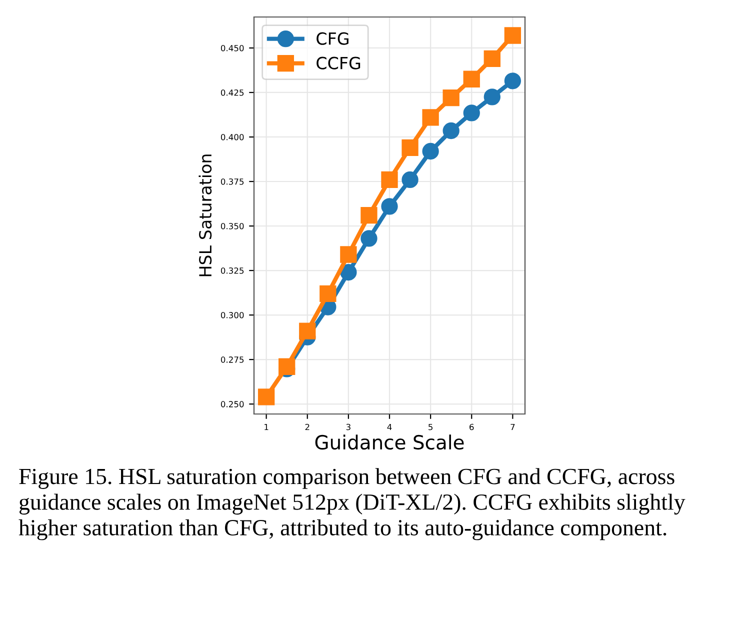 The width and height of the screenshot is (740, 620). I want to click on x-tick-label: 6, so click(472, 427).